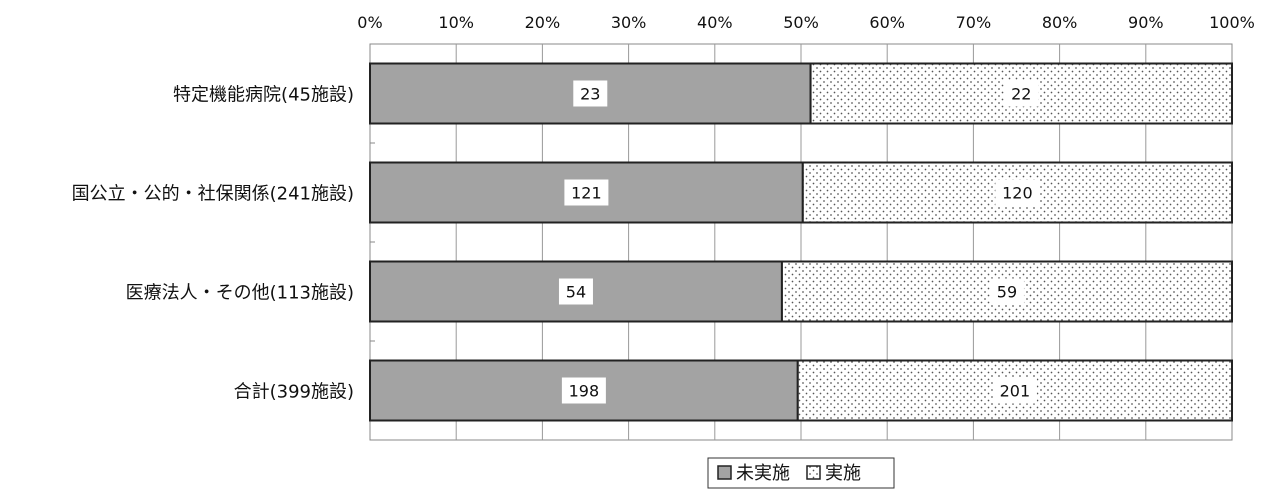  Describe the element at coordinates (543, 22) in the screenshot. I see `x-tick-label: 20%` at that location.